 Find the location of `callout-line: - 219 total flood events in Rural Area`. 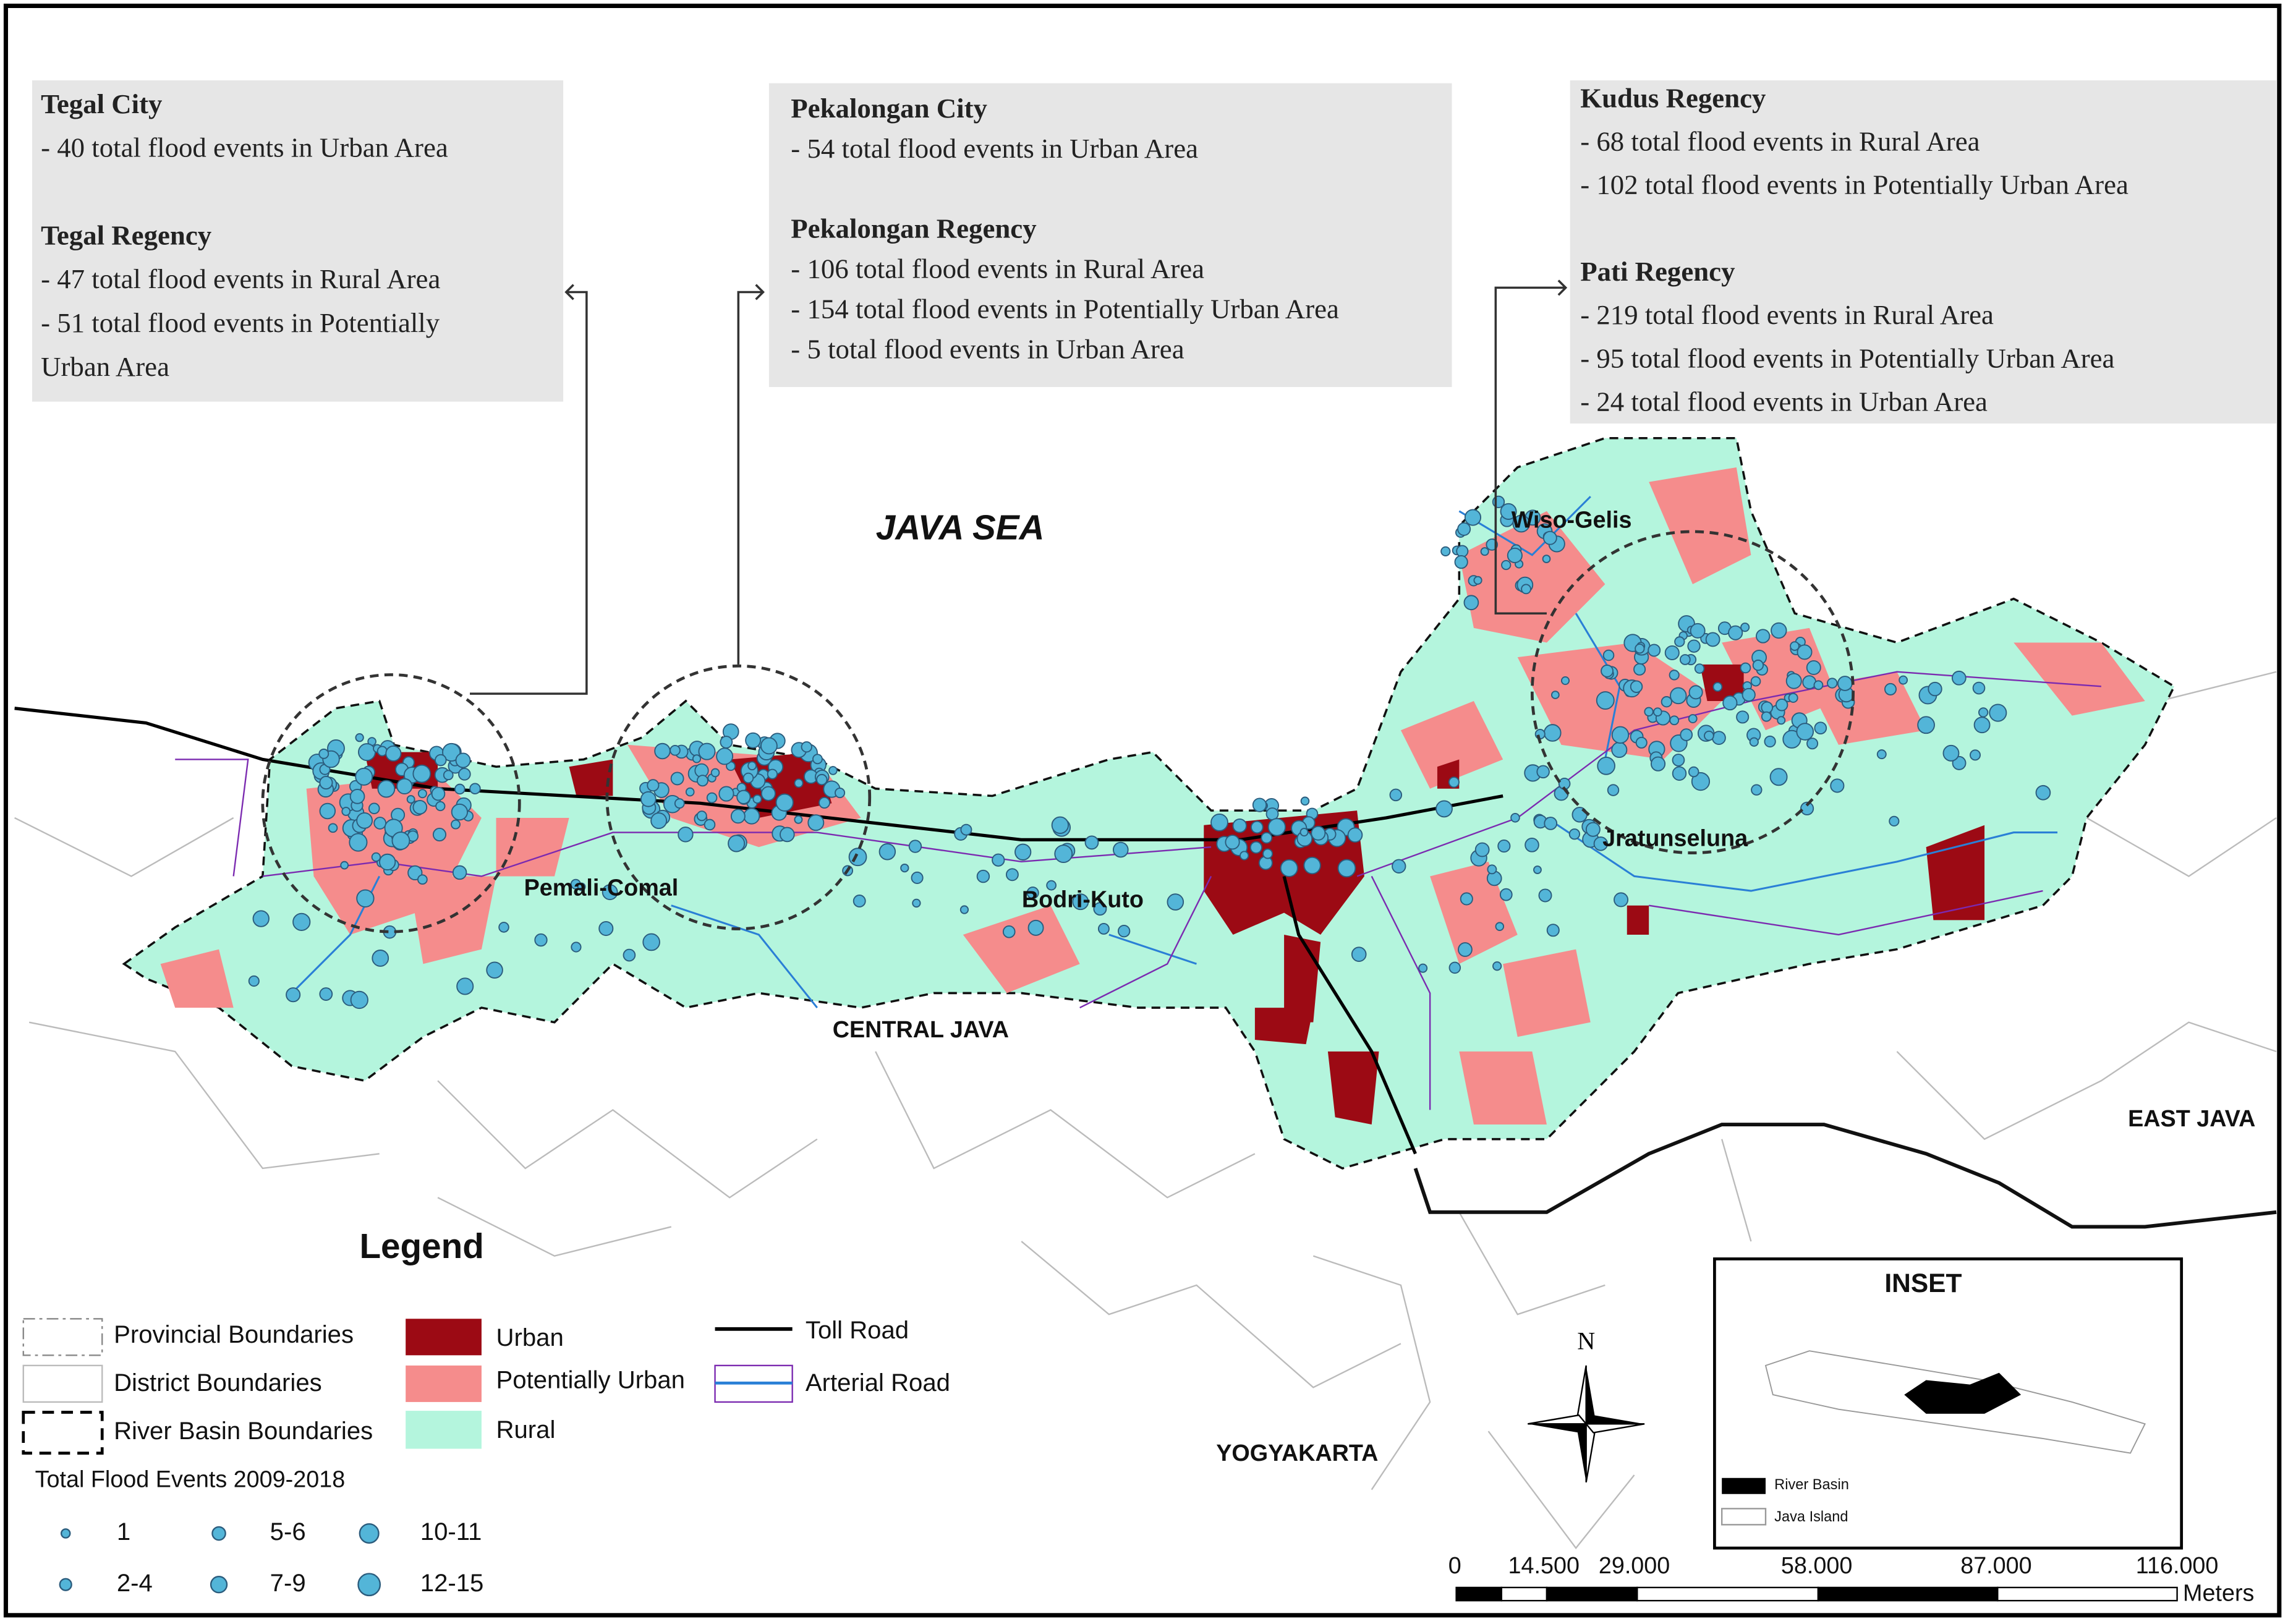

callout-line: - 219 total flood events in Rural Area is located at coordinates (1787, 315).